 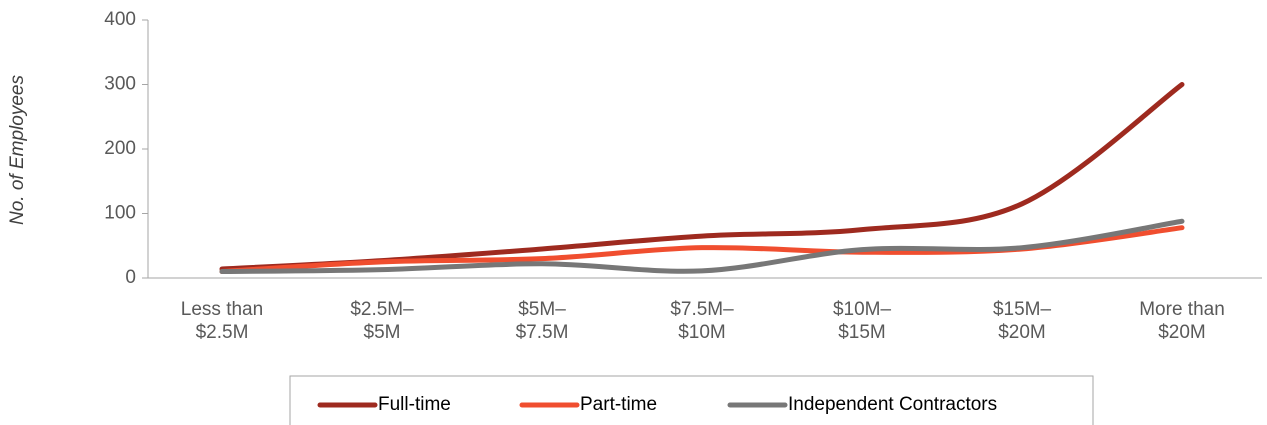 What do you see at coordinates (1022, 321) in the screenshot?
I see `x-tick-label: $15M– $20M` at bounding box center [1022, 321].